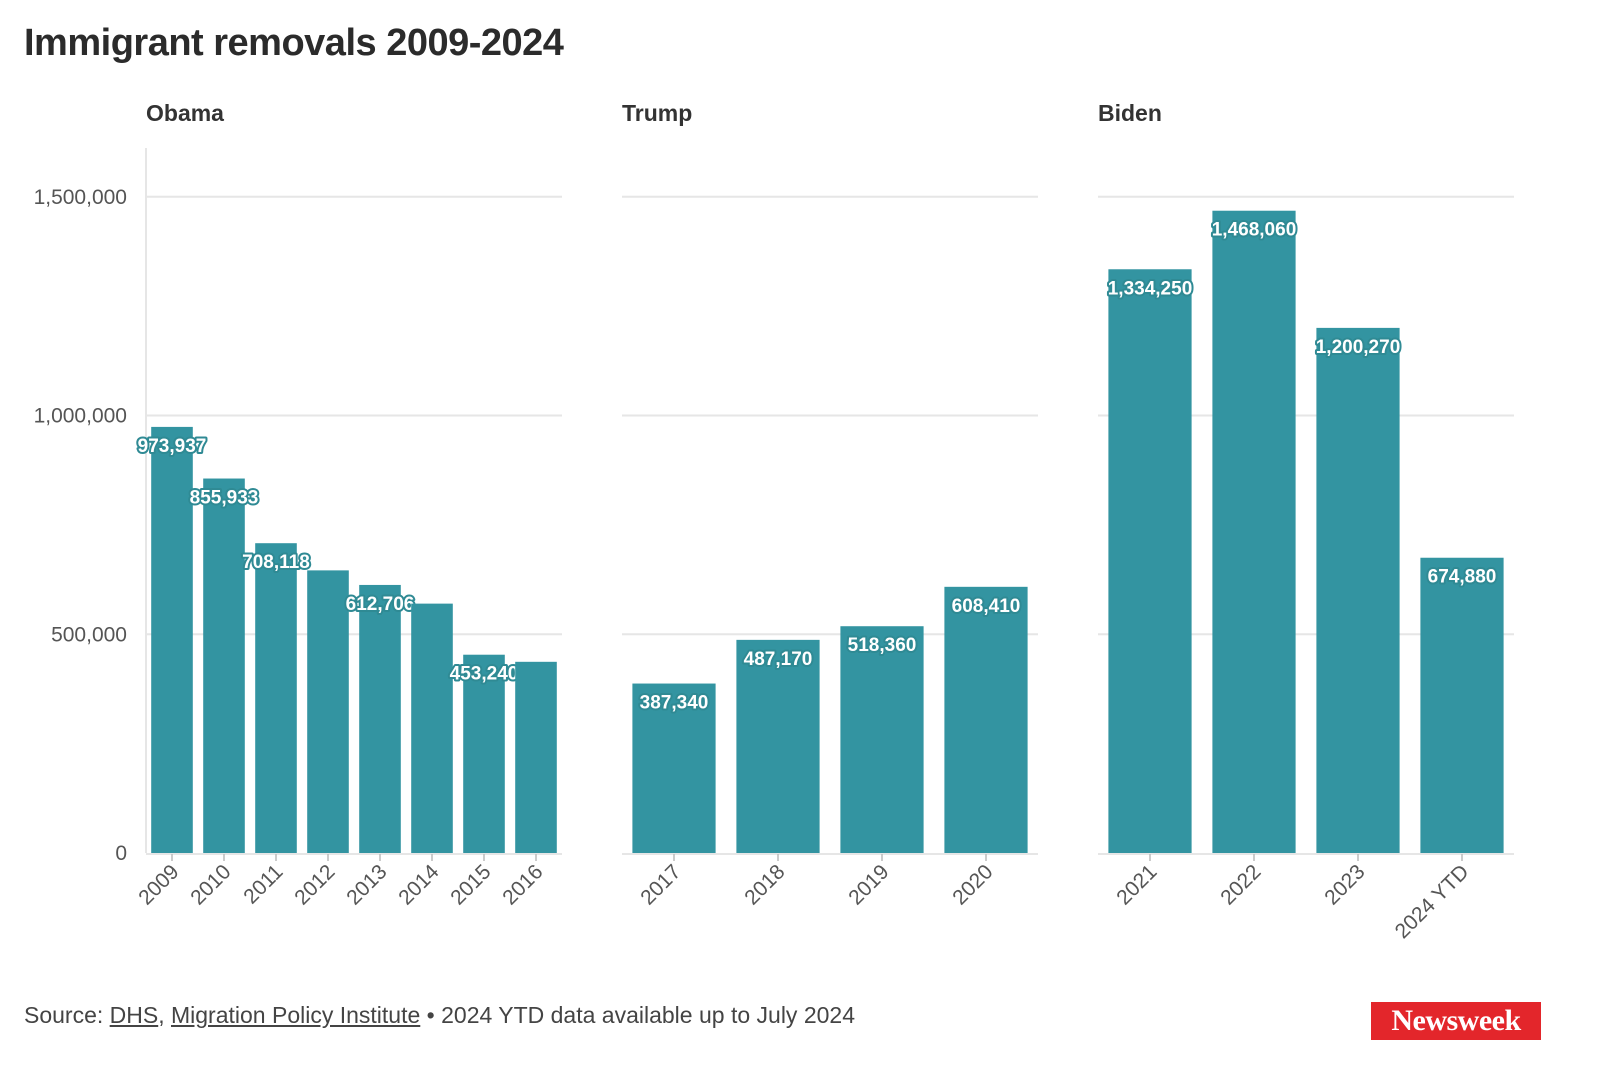 The width and height of the screenshot is (1600, 1070). What do you see at coordinates (276, 698) in the screenshot?
I see `bar-2011` at bounding box center [276, 698].